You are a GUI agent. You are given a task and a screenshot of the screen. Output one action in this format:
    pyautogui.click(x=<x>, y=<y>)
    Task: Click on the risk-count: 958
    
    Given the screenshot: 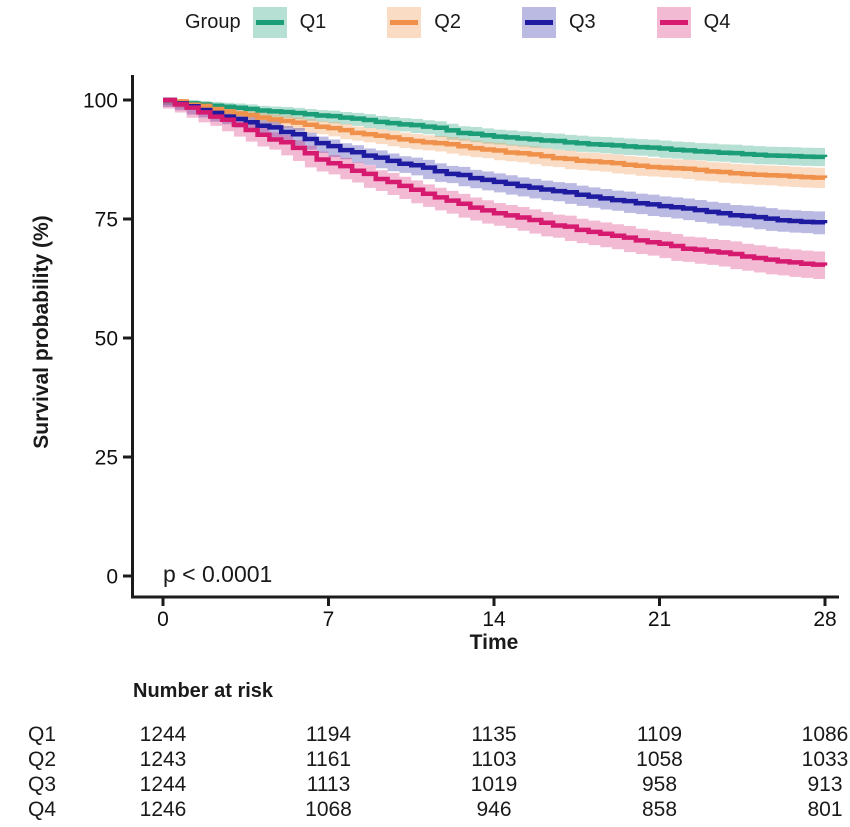 What is the action you would take?
    pyautogui.click(x=659, y=784)
    